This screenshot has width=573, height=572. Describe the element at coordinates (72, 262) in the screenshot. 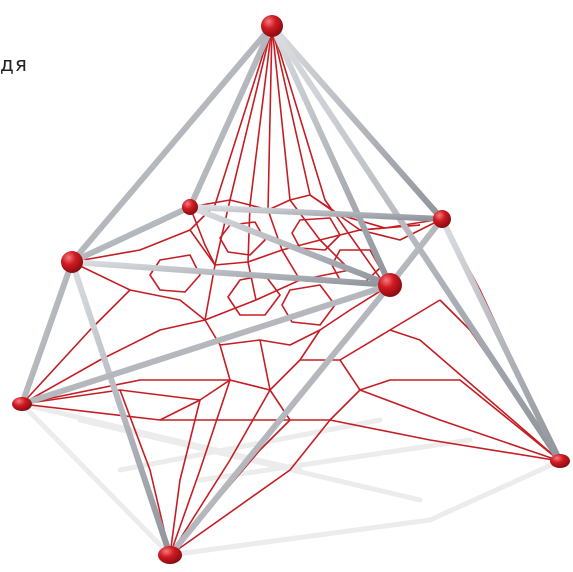

I see `ball-joint-front-left` at that location.